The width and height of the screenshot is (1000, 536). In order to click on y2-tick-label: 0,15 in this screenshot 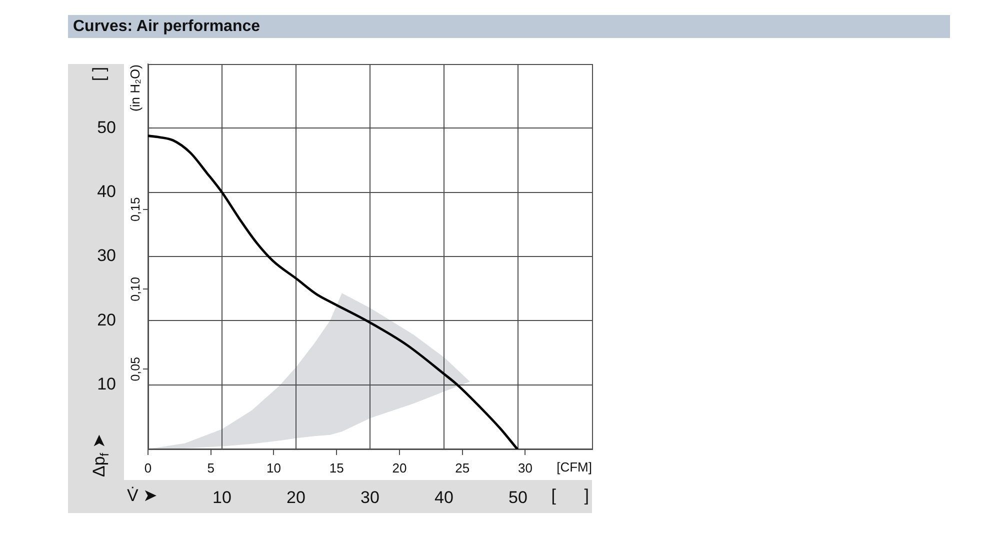, I will do `click(135, 209)`.